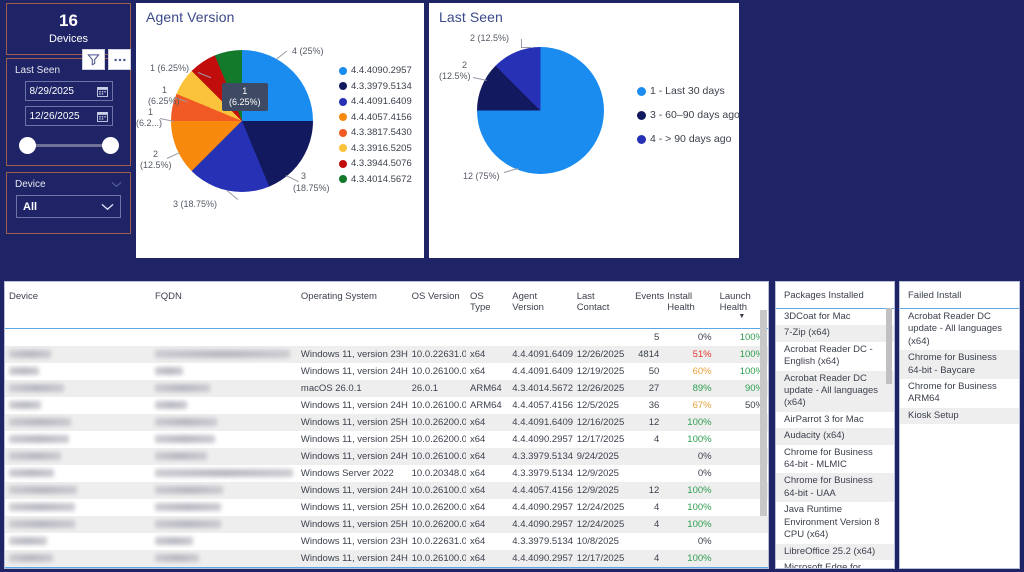 The height and width of the screenshot is (572, 1024). I want to click on devices-kpi-card: 16 Devices, so click(68, 29).